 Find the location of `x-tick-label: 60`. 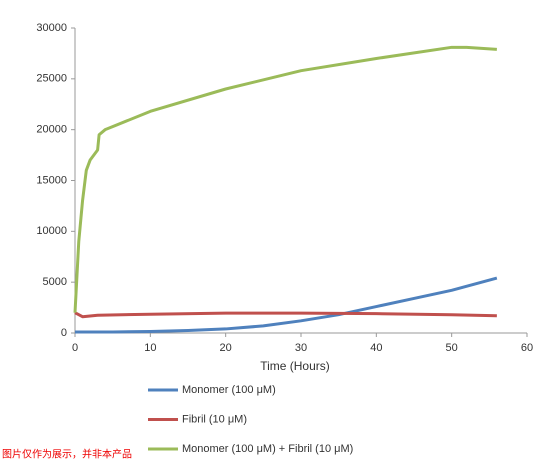

x-tick-label: 60 is located at coordinates (527, 348).